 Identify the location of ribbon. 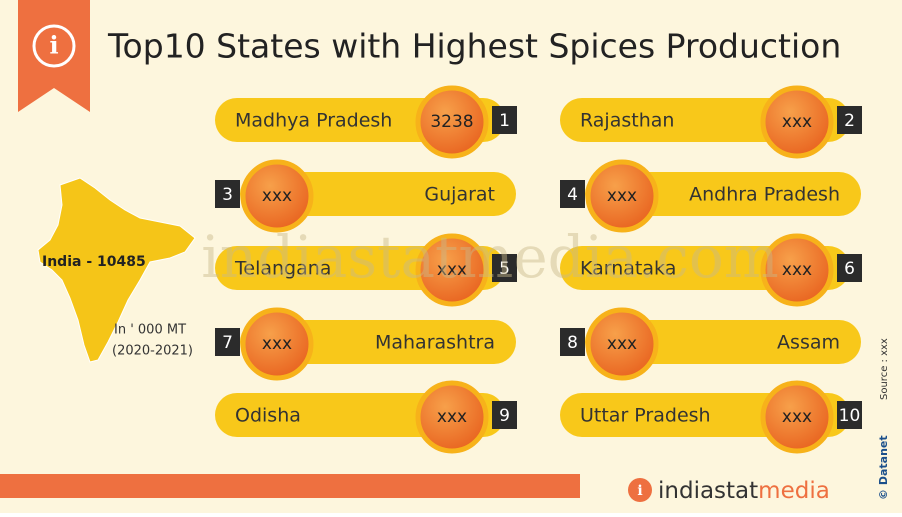
(54, 56).